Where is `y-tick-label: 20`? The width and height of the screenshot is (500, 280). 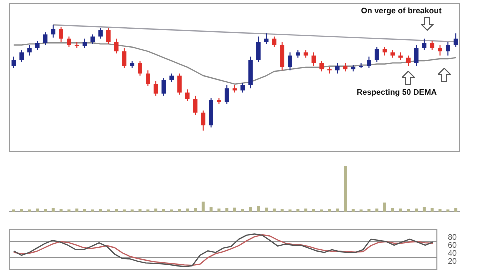
y-tick-label: 20 is located at coordinates (453, 261).